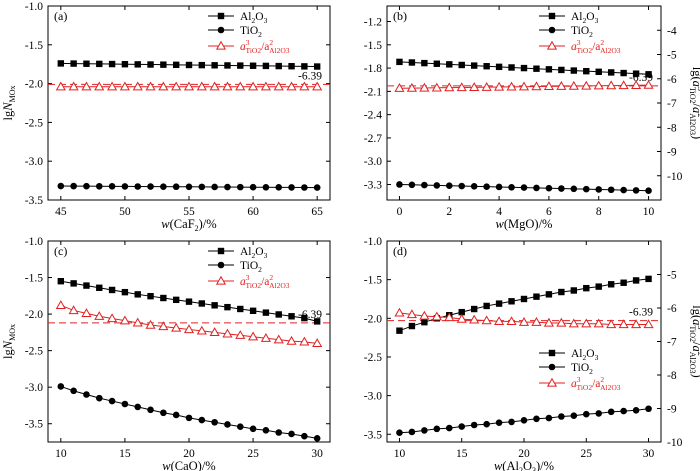  I want to click on x-tick-label: 50, so click(125, 212).